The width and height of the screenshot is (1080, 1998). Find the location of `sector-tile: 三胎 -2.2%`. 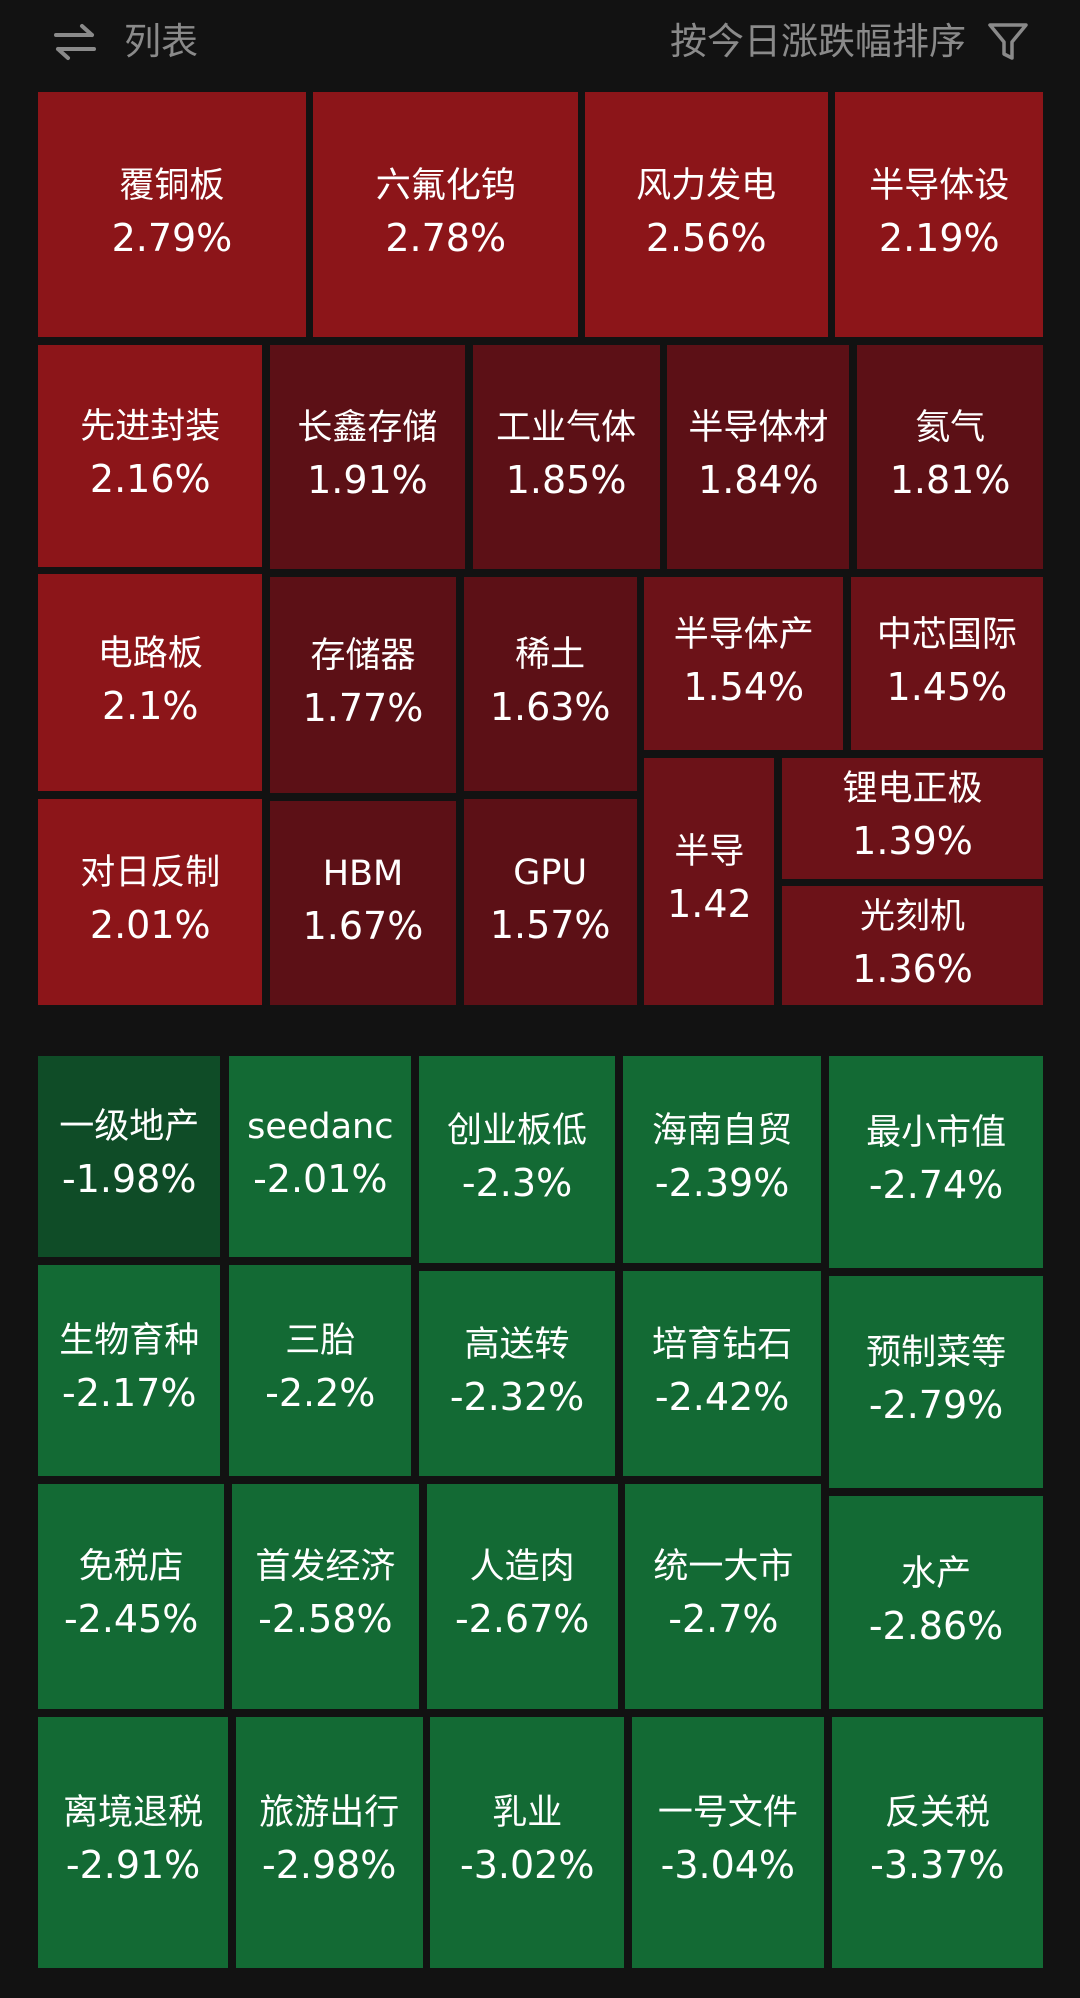

sector-tile: 三胎 -2.2% is located at coordinates (320, 1370).